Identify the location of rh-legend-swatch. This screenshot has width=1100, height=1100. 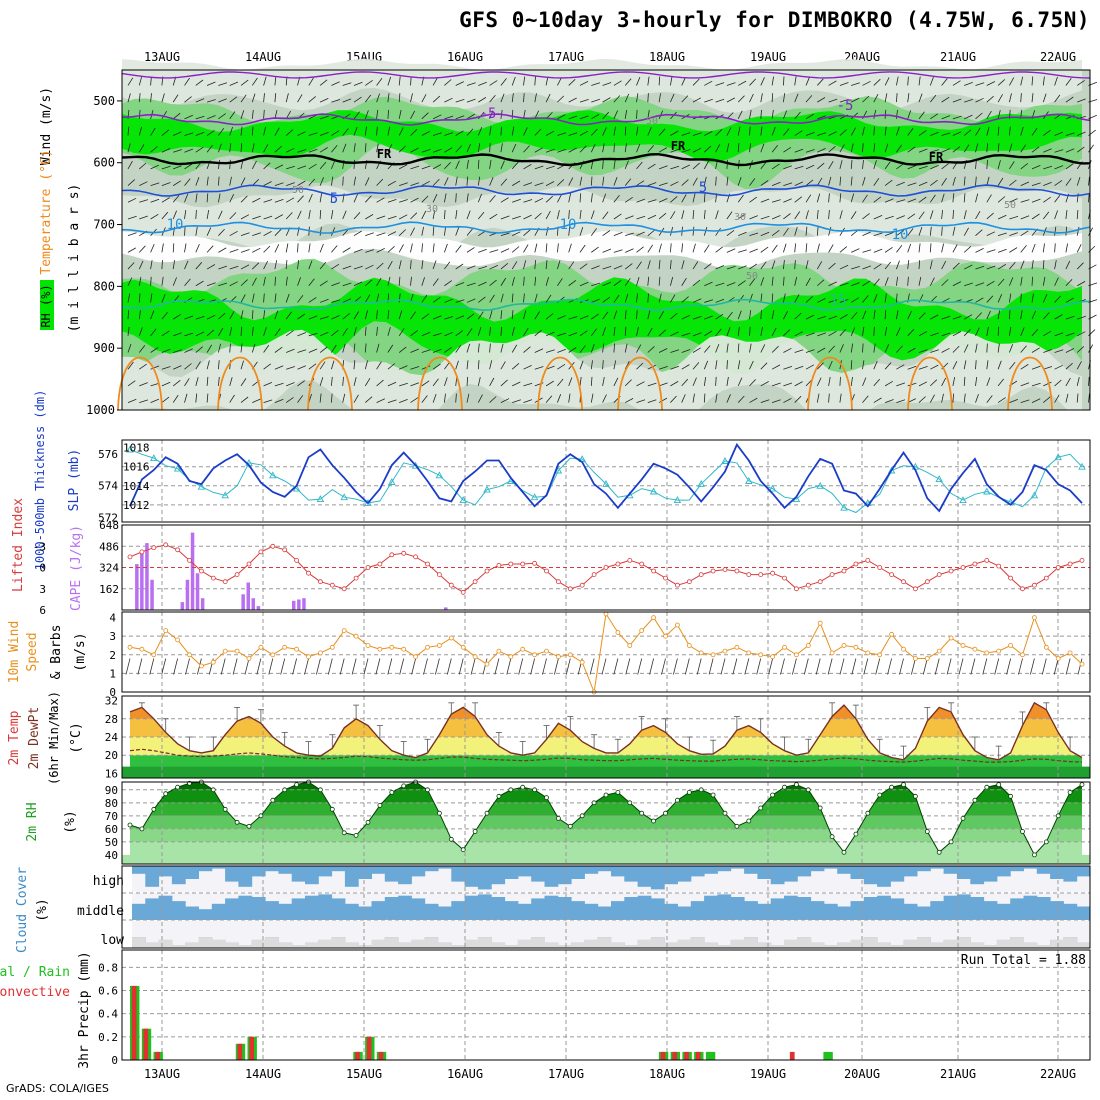
(47, 305).